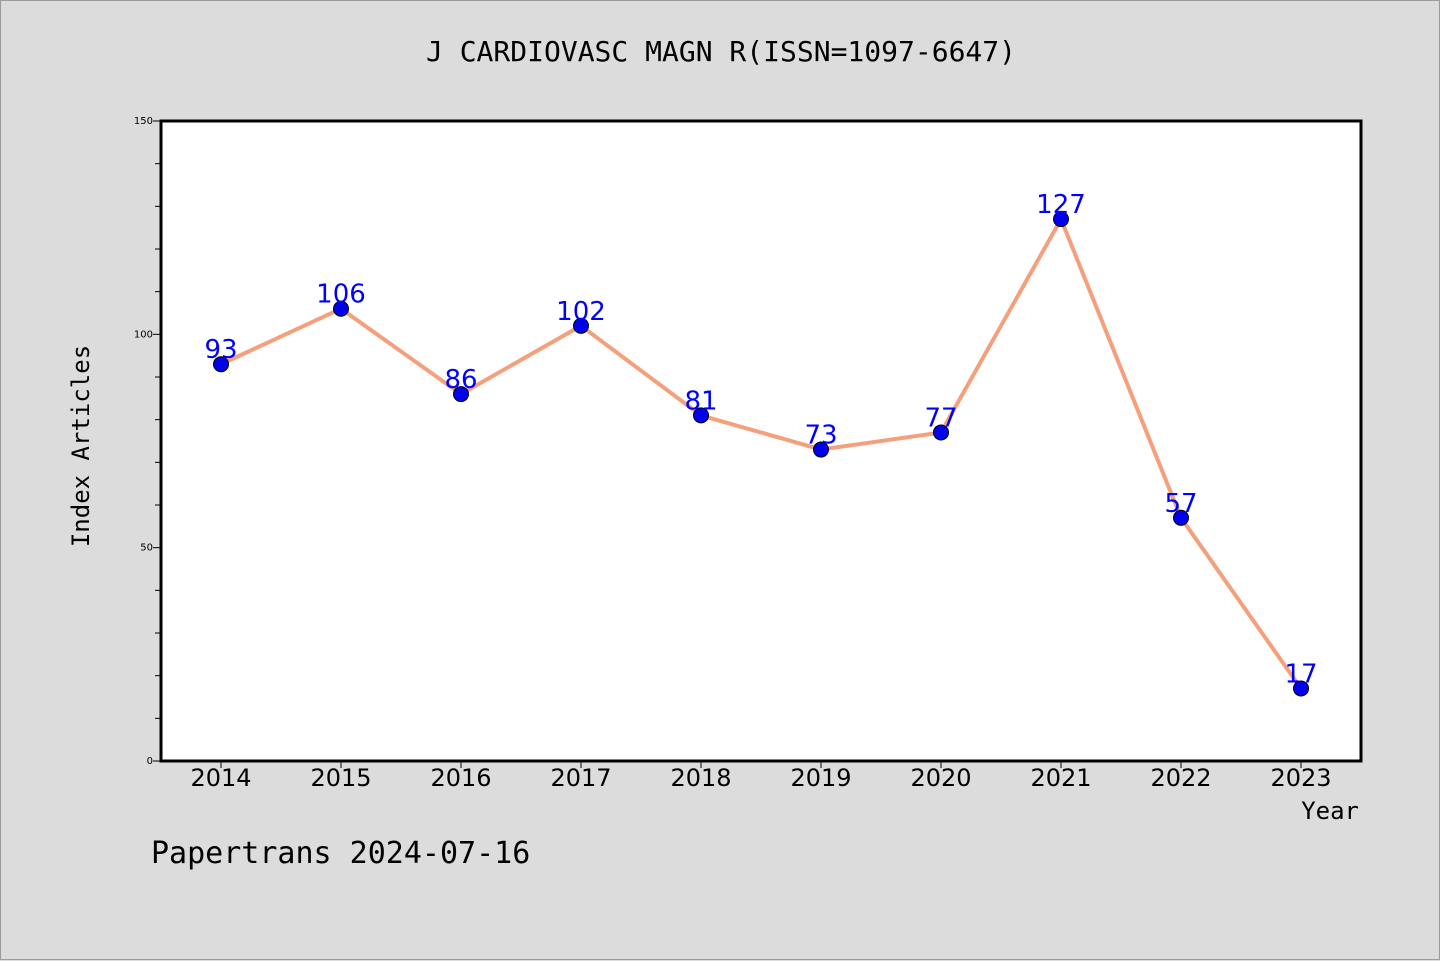 Image resolution: width=1440 pixels, height=961 pixels. What do you see at coordinates (460, 380) in the screenshot?
I see `data-label: 86` at bounding box center [460, 380].